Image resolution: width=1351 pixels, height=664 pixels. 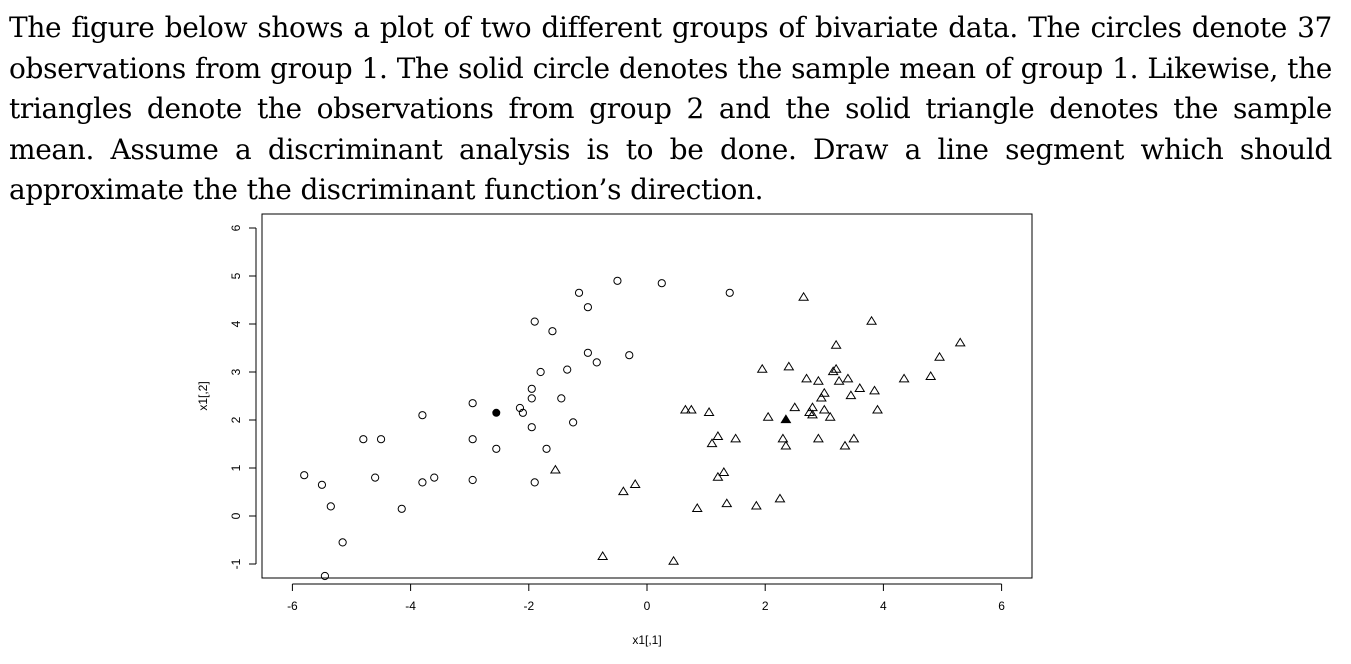 I want to click on y-tick-label: 5, so click(x=236, y=275).